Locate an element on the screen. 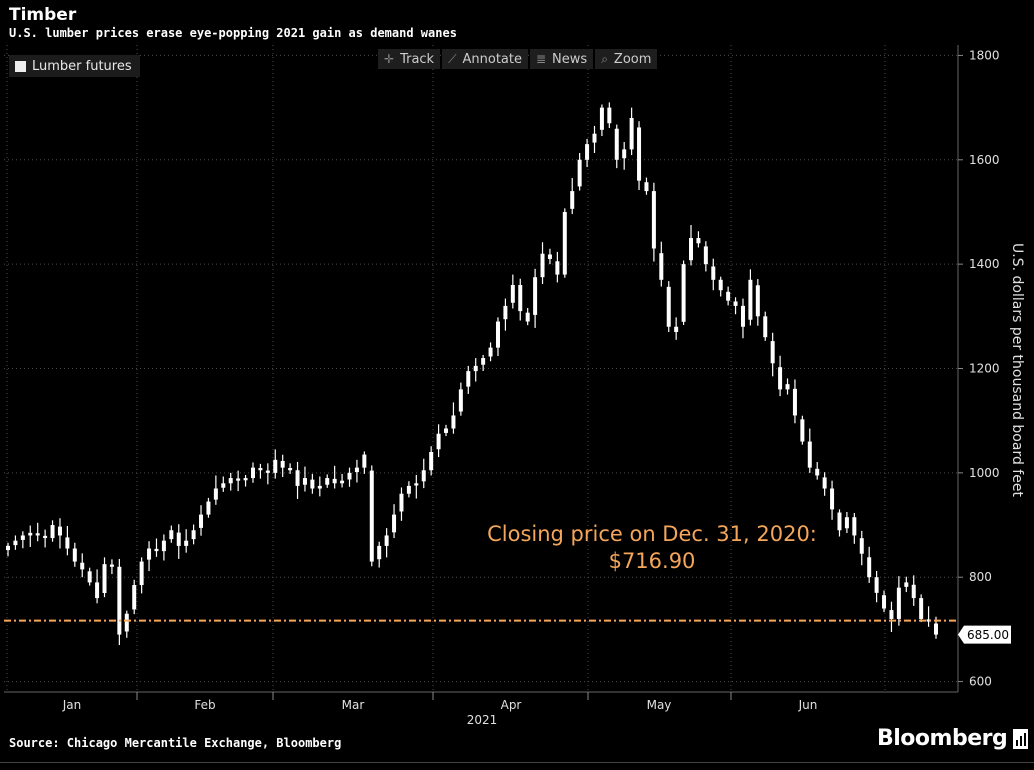 The image size is (1034, 770). footer-divider is located at coordinates (517, 762).